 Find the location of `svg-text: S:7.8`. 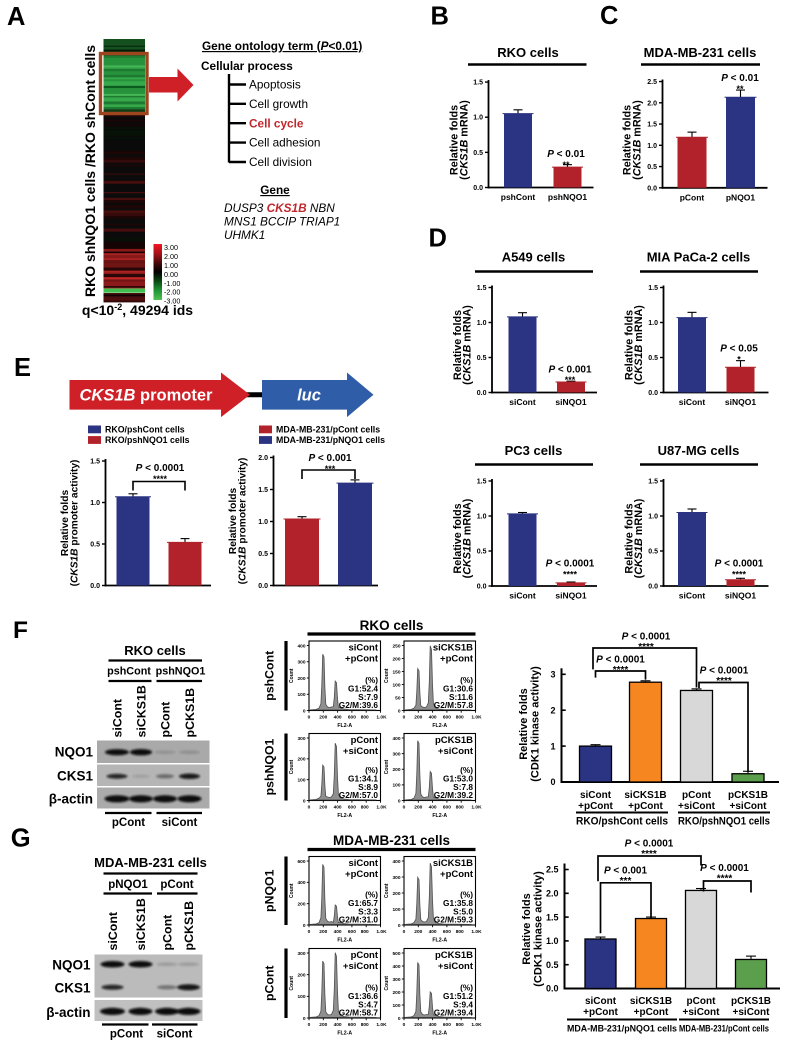

svg-text: S:7.8 is located at coordinates (463, 787).